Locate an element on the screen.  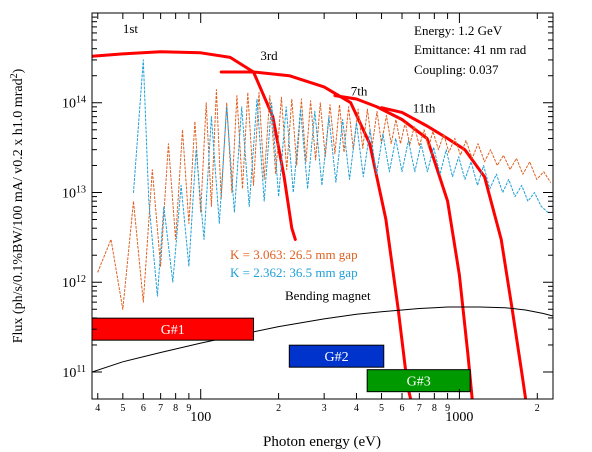
x-major-tick-label: 100 is located at coordinates (200, 417).